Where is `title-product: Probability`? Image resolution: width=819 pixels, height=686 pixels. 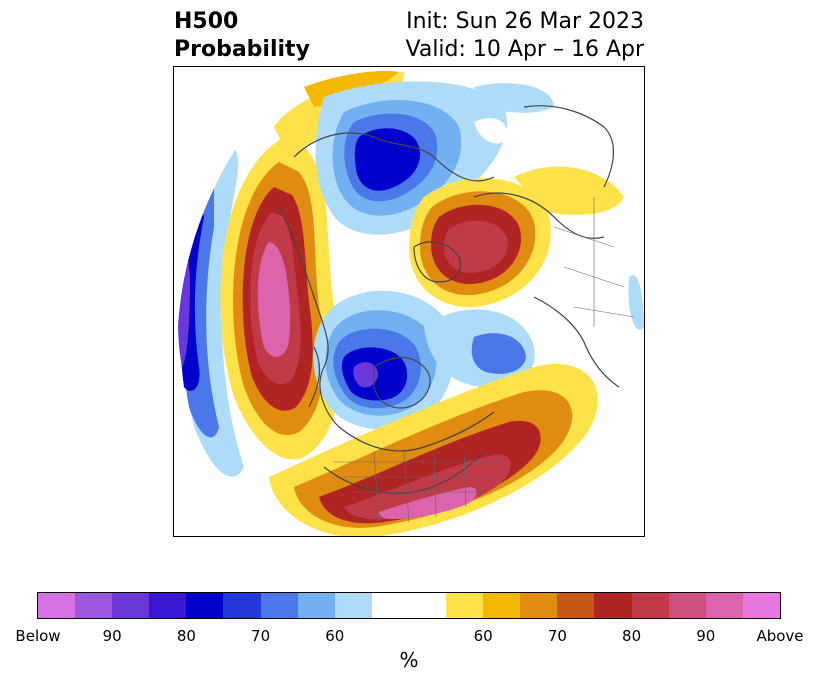 title-product: Probability is located at coordinates (242, 49).